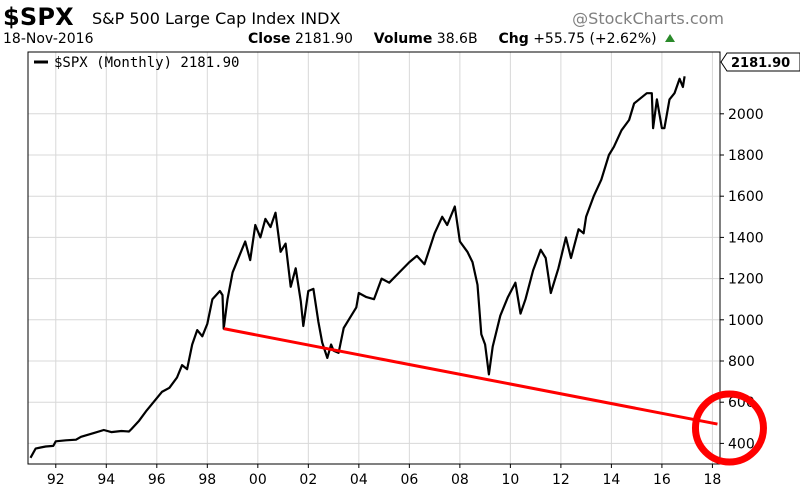 Image resolution: width=800 pixels, height=494 pixels. What do you see at coordinates (746, 280) in the screenshot?
I see `y-tick-label: 1200` at bounding box center [746, 280].